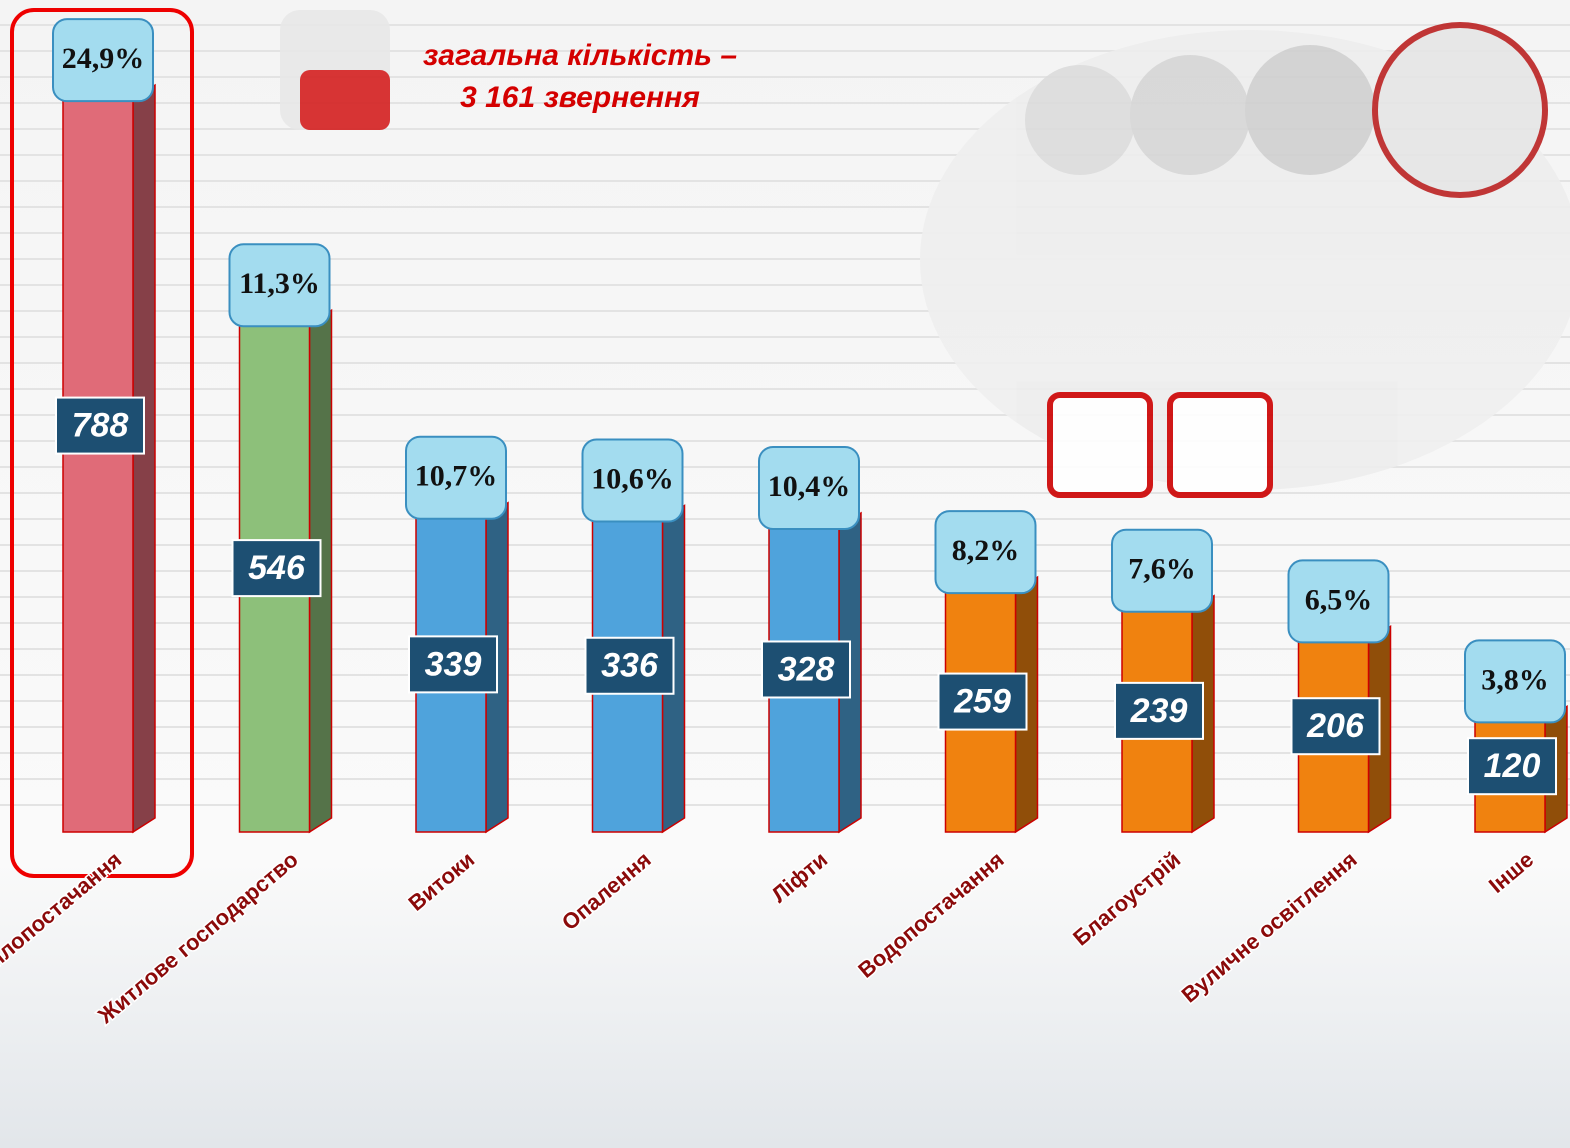 This screenshot has height=1148, width=1570. I want to click on value-label: 206, so click(1335, 726).